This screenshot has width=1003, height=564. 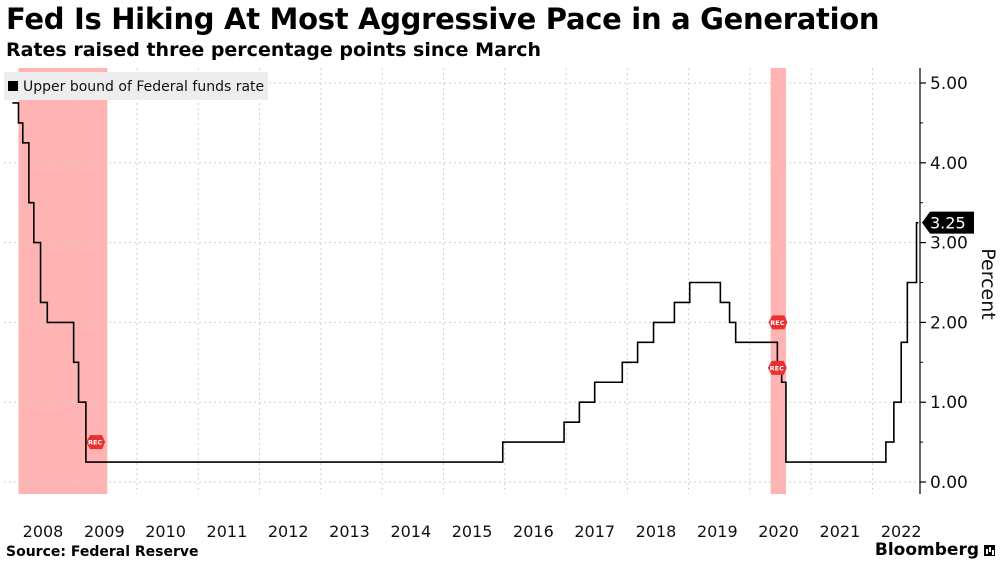 What do you see at coordinates (949, 244) in the screenshot?
I see `y-tick-label-3: 3.00` at bounding box center [949, 244].